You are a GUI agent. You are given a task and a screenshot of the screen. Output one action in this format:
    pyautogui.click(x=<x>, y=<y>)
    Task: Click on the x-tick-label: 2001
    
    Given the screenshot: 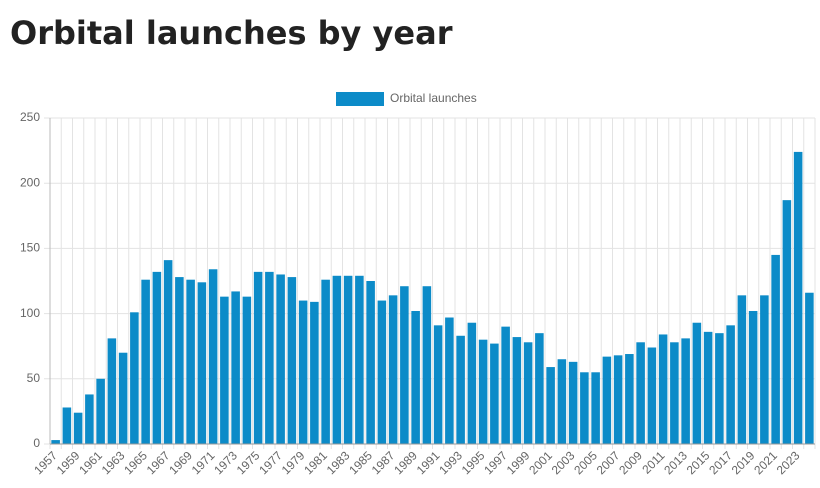 What is the action you would take?
    pyautogui.click(x=540, y=462)
    